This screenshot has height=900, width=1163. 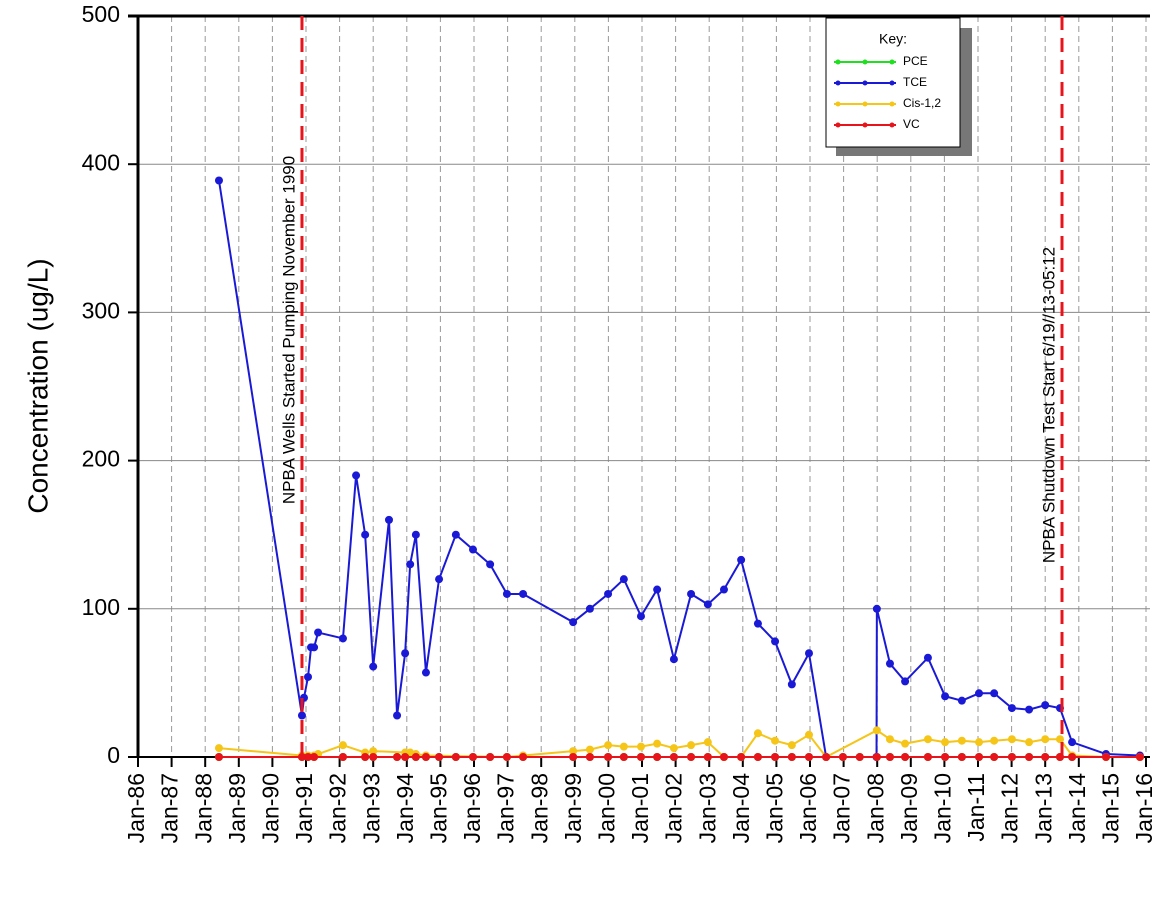 I want to click on y-axis-label: Concentration (ug/L), so click(x=37, y=385).